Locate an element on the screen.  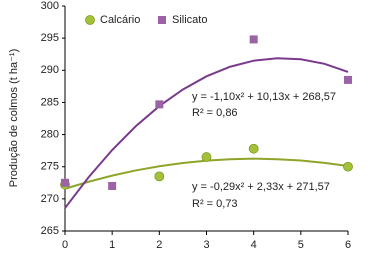
x-tick-label: 4 is located at coordinates (254, 245).